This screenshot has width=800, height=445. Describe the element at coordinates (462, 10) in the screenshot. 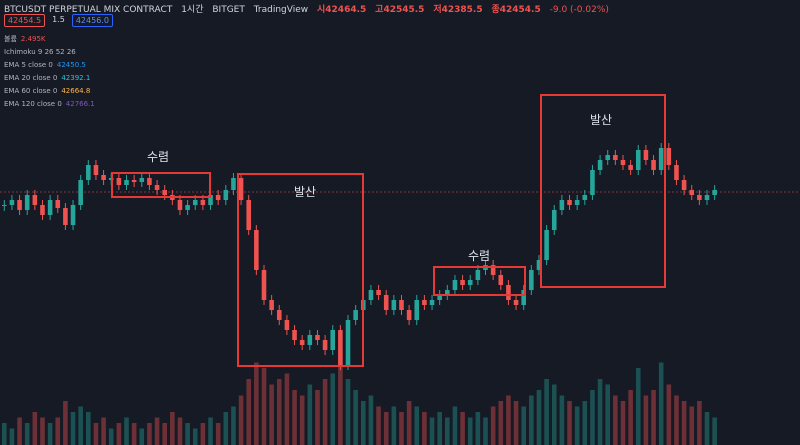

I see `value: 42385.5` at that location.